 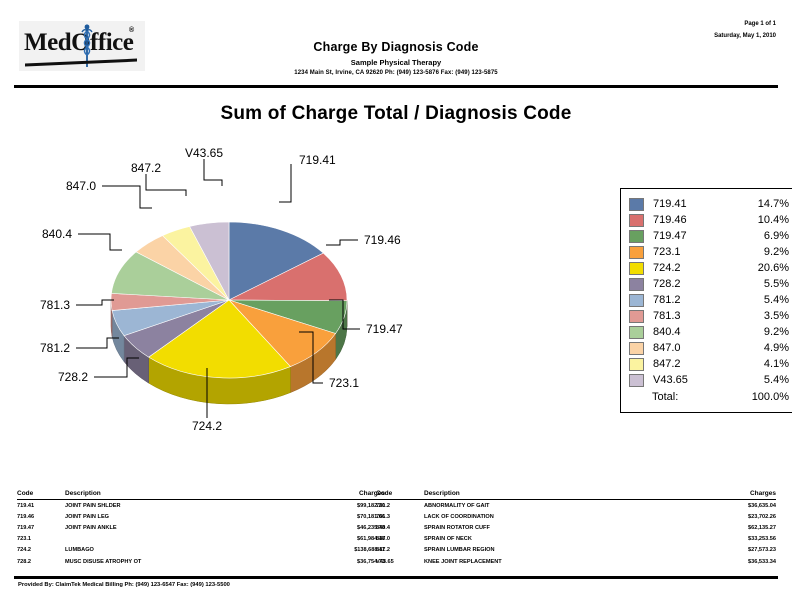 What do you see at coordinates (396, 113) in the screenshot?
I see `page-title: Sum of Charge Total / Diagnosis Code` at bounding box center [396, 113].